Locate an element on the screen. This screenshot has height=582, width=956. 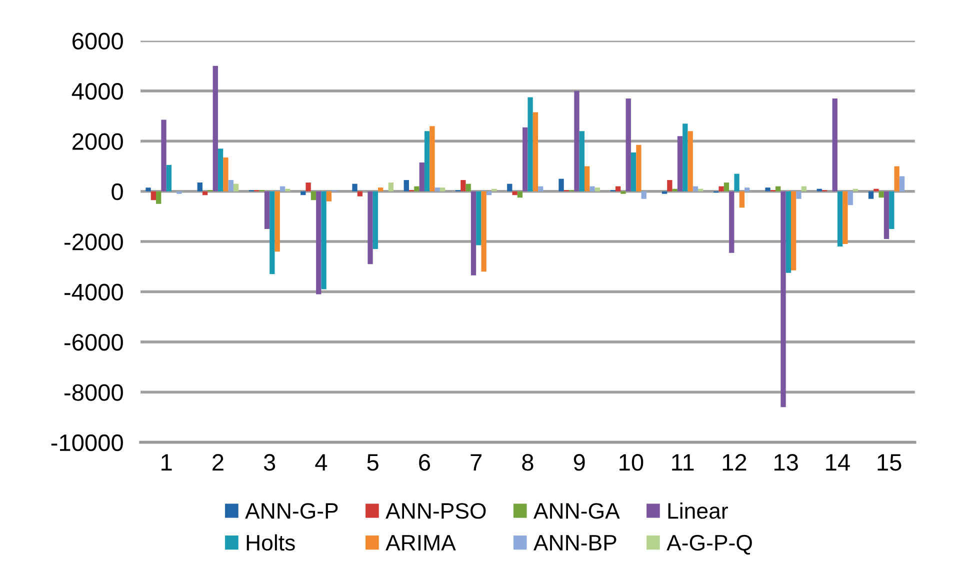
y-tick-label: -4000 is located at coordinates (93, 292).